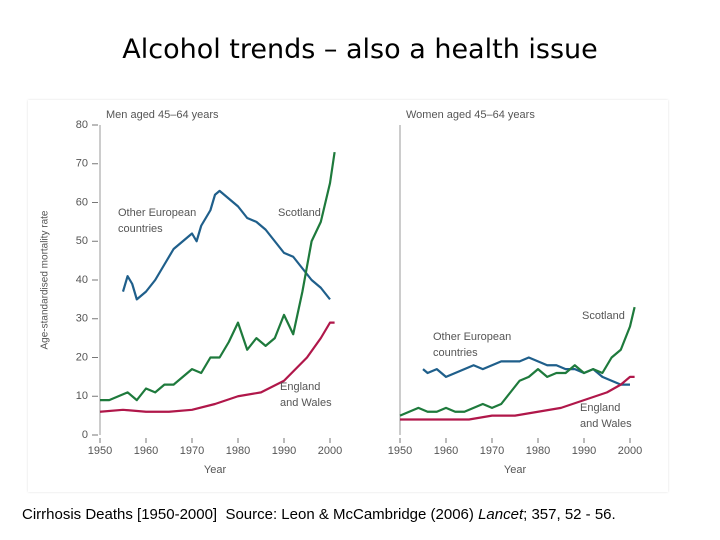 This screenshot has height=540, width=720. I want to click on y-tick-label: 60, so click(82, 202).